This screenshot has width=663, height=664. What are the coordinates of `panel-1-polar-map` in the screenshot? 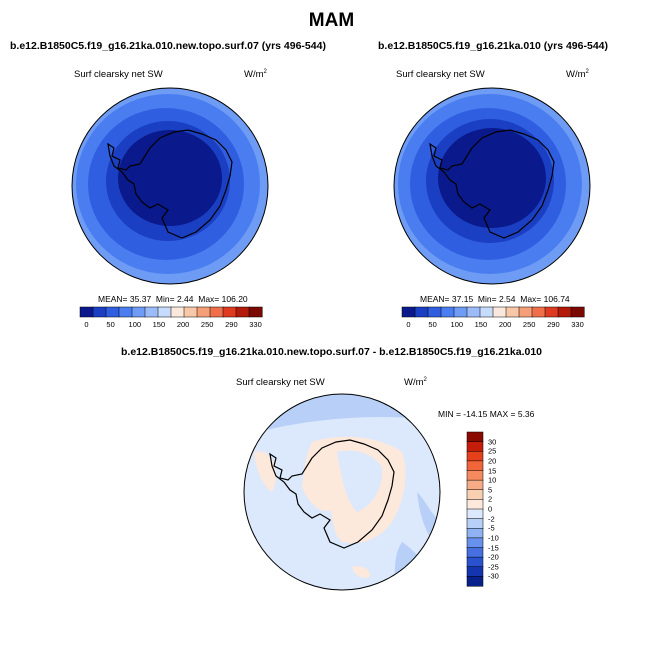 It's located at (170, 186).